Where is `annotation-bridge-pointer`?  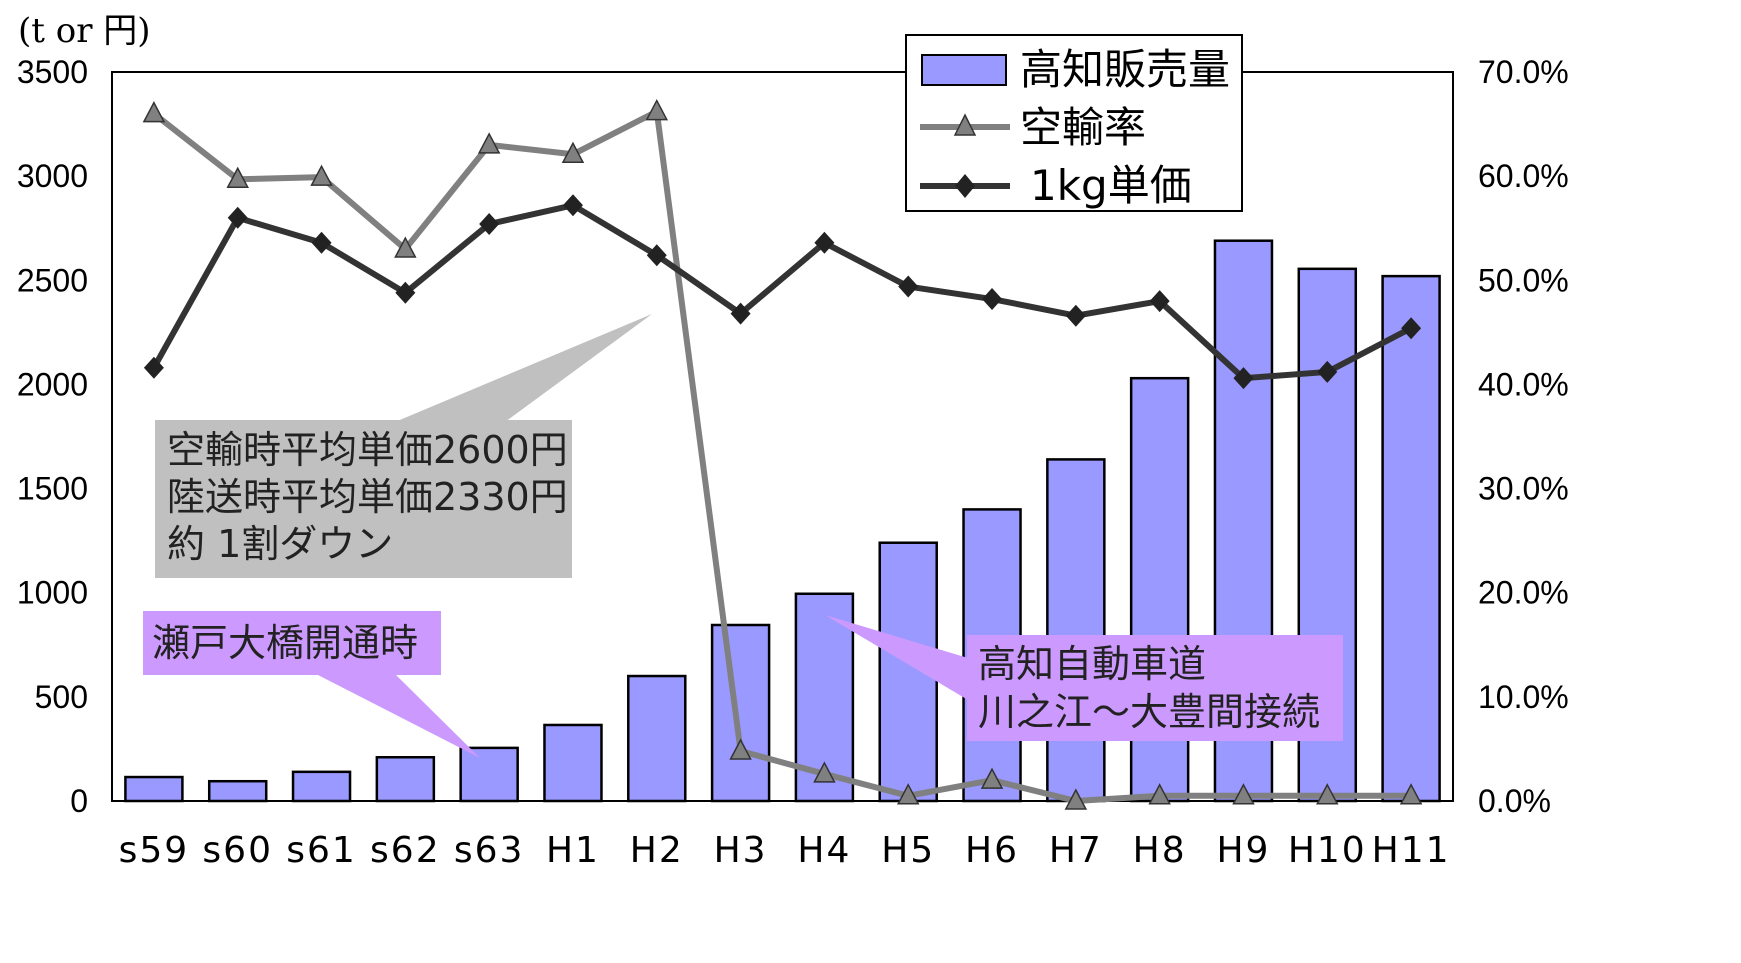 annotation-bridge-pointer is located at coordinates (398, 716).